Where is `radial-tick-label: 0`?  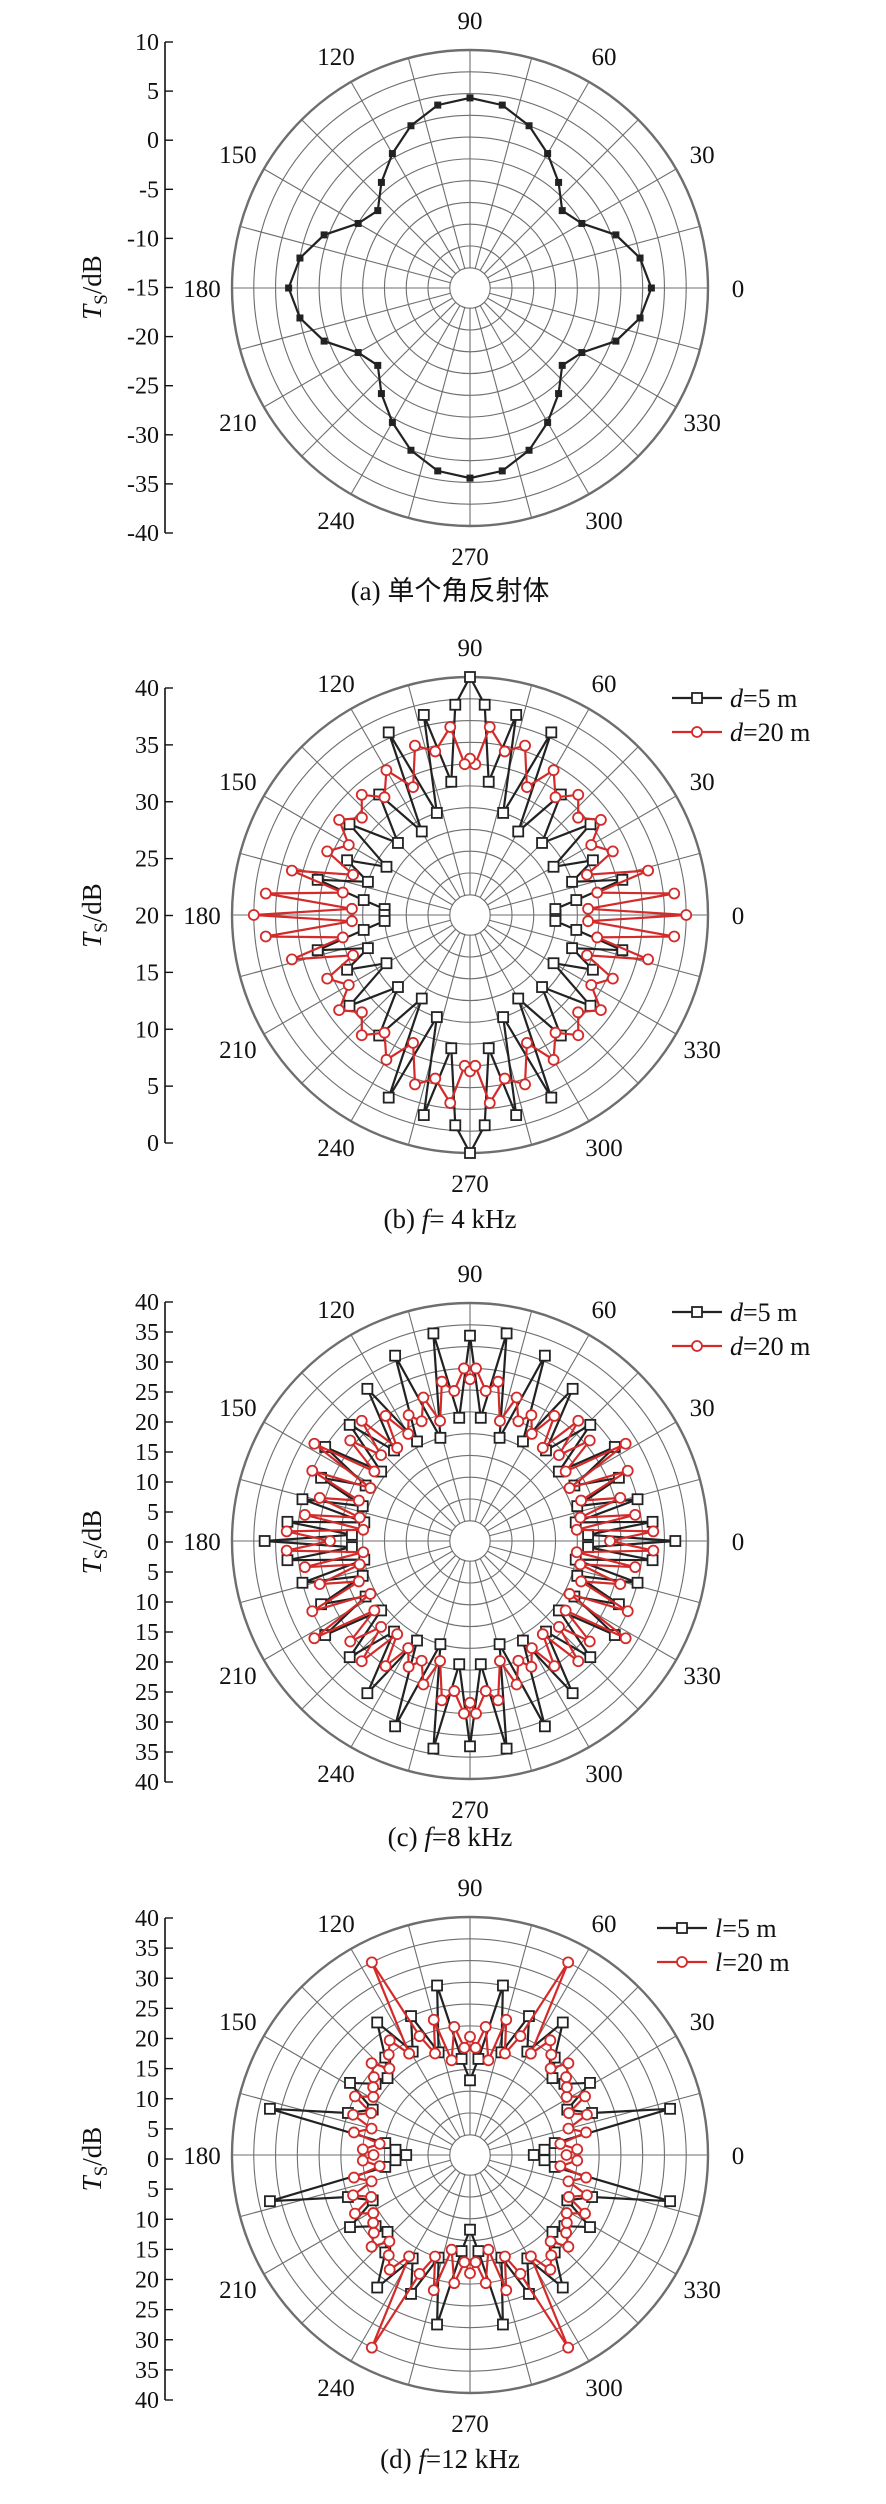
radial-tick-label: 0 is located at coordinates (153, 2160).